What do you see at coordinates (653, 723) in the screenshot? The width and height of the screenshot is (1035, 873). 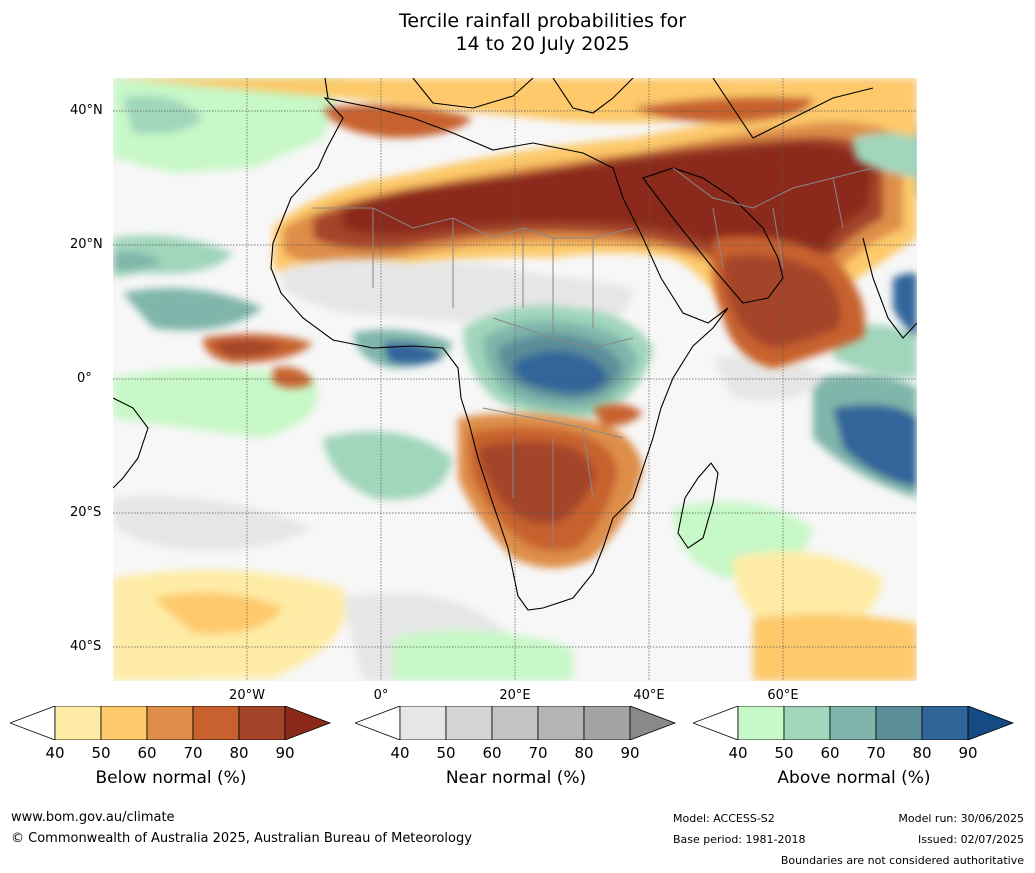 I see `near-colorbar-high-extend` at bounding box center [653, 723].